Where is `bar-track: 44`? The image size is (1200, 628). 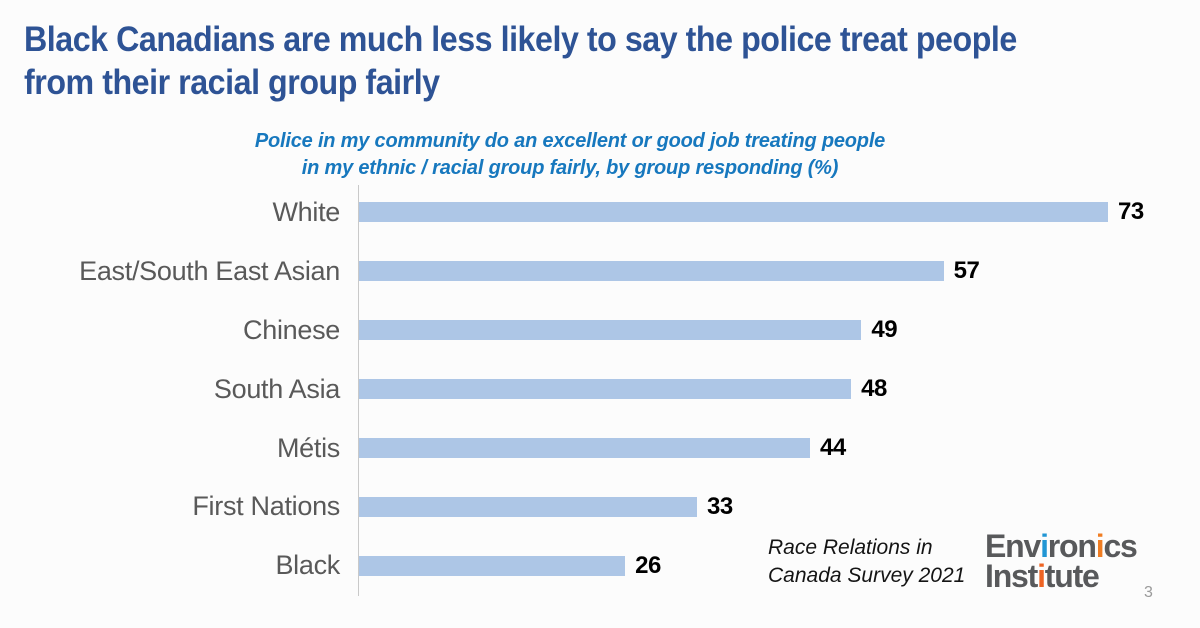 bar-track: 44 is located at coordinates (779, 448).